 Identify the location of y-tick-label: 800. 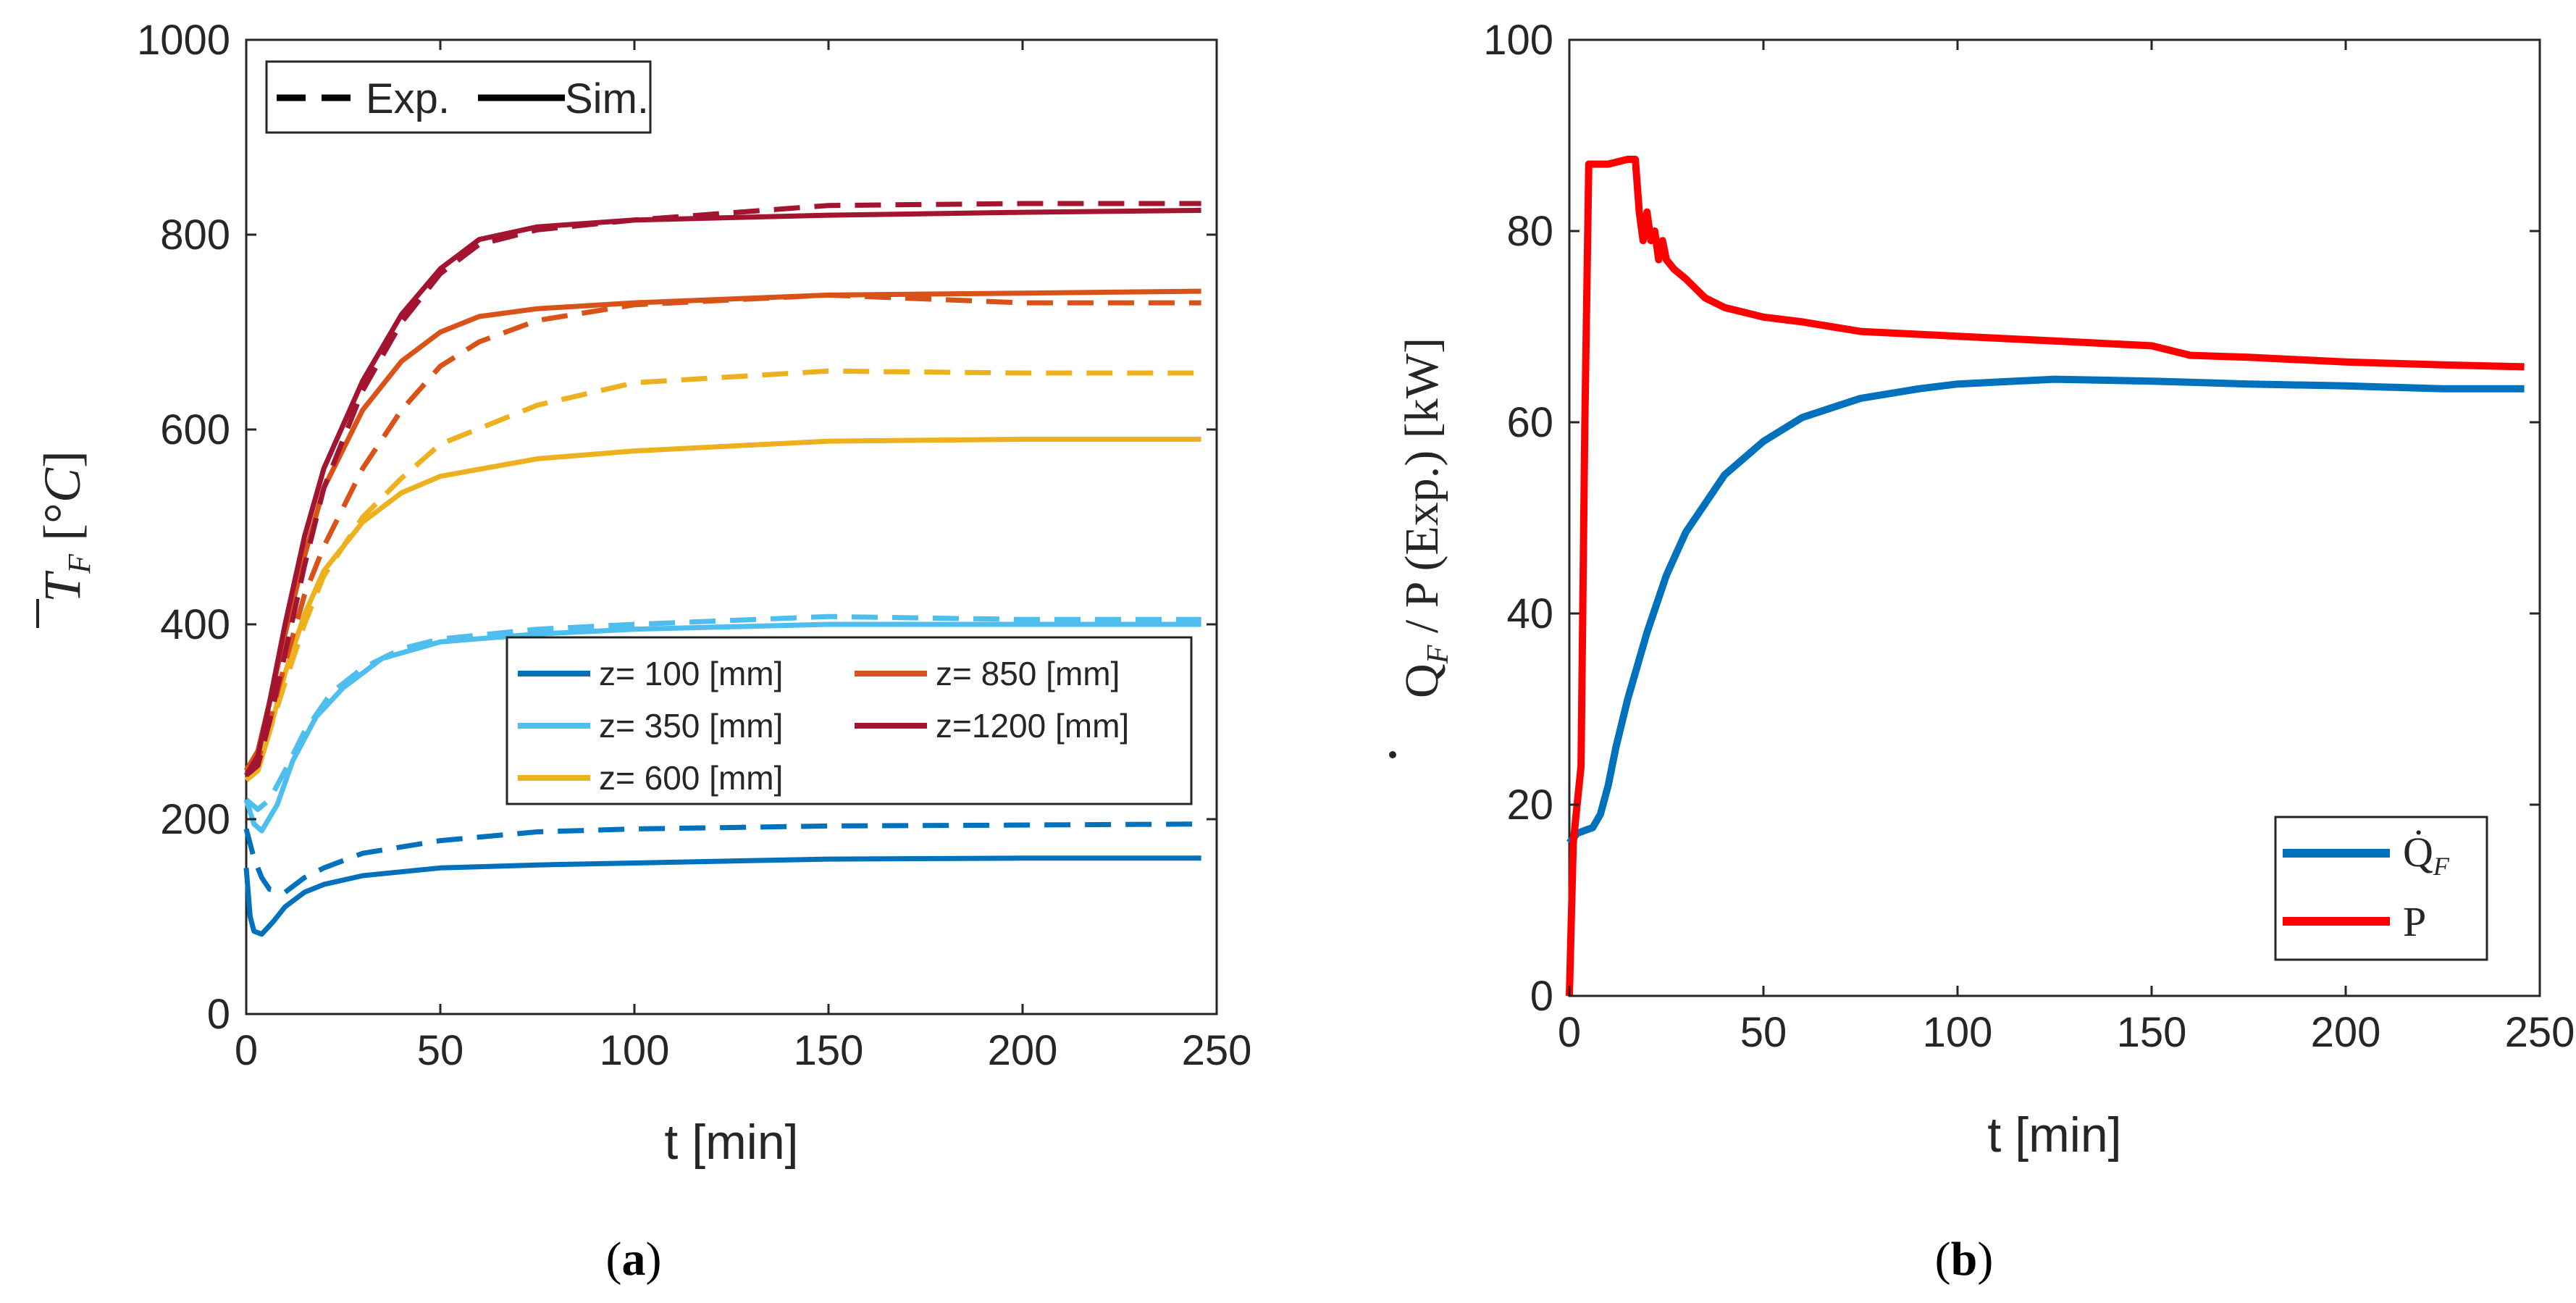
(195, 235).